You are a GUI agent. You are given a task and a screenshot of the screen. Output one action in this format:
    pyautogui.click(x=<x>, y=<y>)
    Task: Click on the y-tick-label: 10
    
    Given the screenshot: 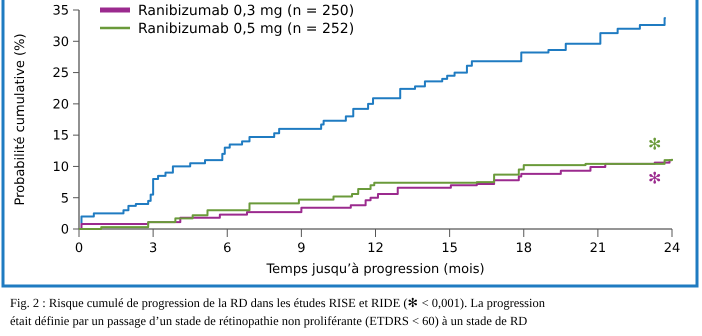 What is the action you would take?
    pyautogui.click(x=60, y=167)
    